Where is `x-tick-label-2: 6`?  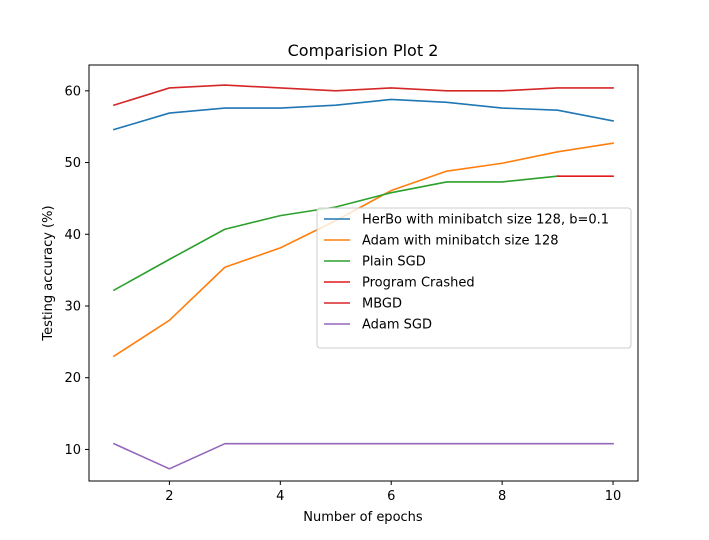 x-tick-label-2: 6 is located at coordinates (391, 496).